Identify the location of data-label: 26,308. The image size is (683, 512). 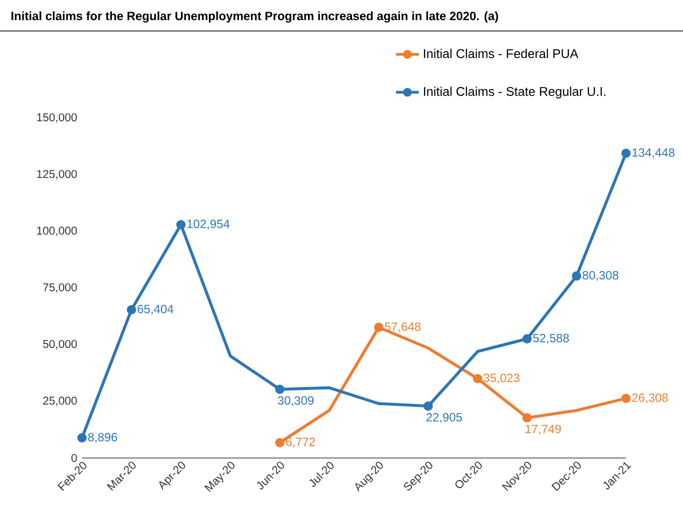
(650, 398).